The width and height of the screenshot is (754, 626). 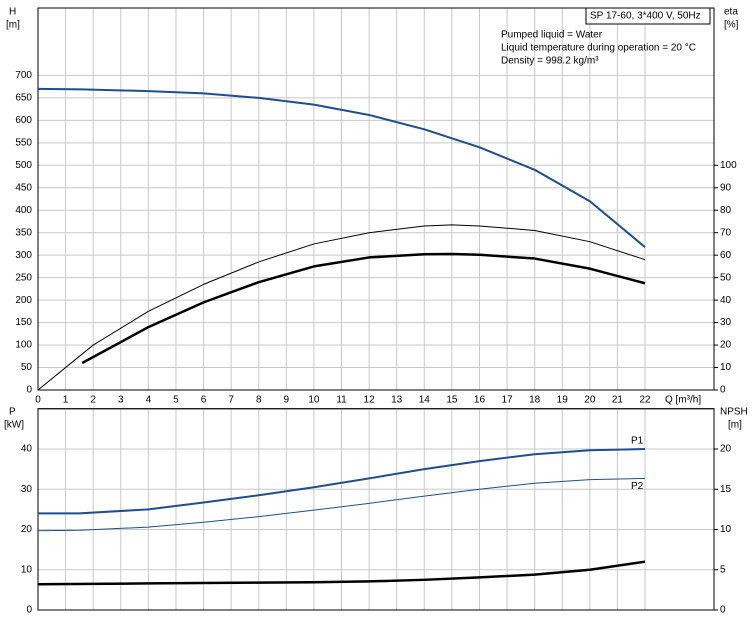 I want to click on x-axis-title: Q [m³/h], so click(x=683, y=400).